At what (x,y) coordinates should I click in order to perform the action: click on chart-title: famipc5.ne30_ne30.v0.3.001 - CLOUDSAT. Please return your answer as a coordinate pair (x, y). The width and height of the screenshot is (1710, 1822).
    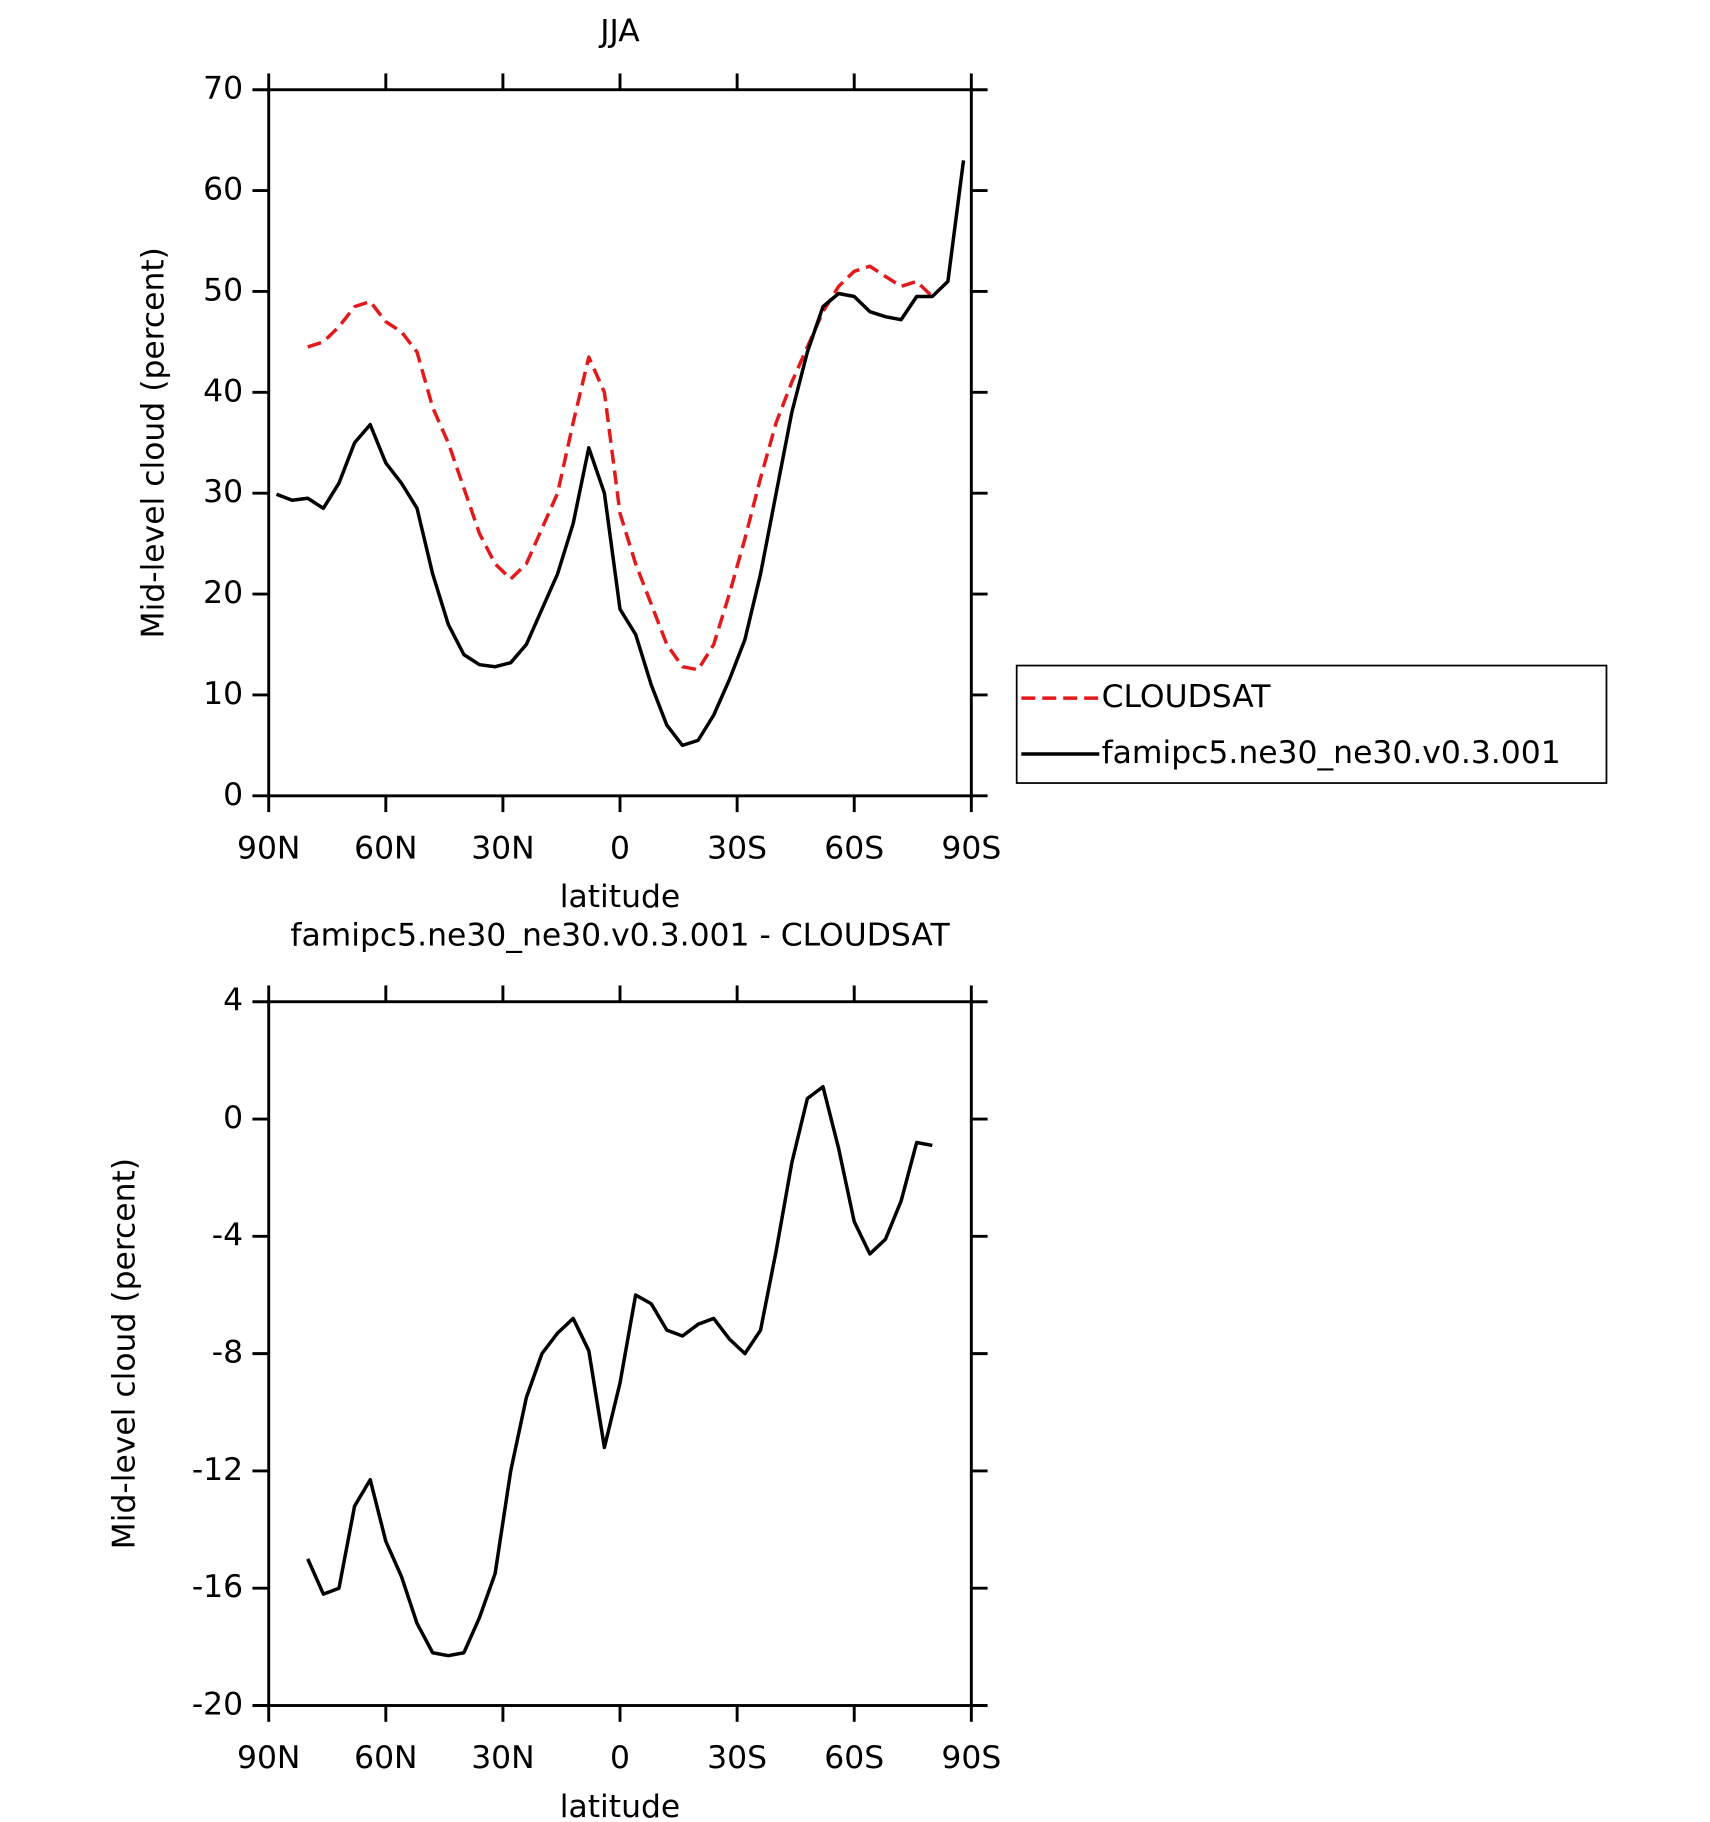
    Looking at the image, I should click on (620, 936).